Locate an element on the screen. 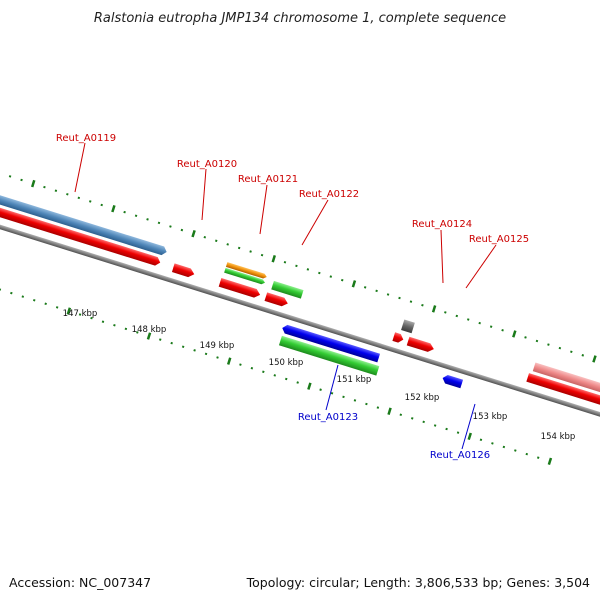  scale-label-148: 148 kbp is located at coordinates (149, 330).